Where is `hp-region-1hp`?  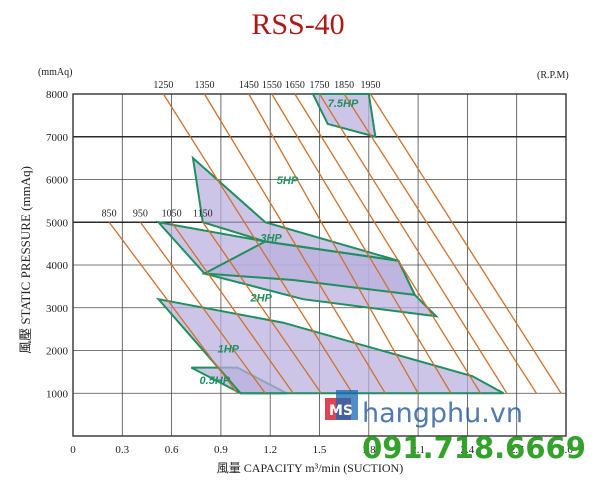 hp-region-1hp is located at coordinates (330, 346).